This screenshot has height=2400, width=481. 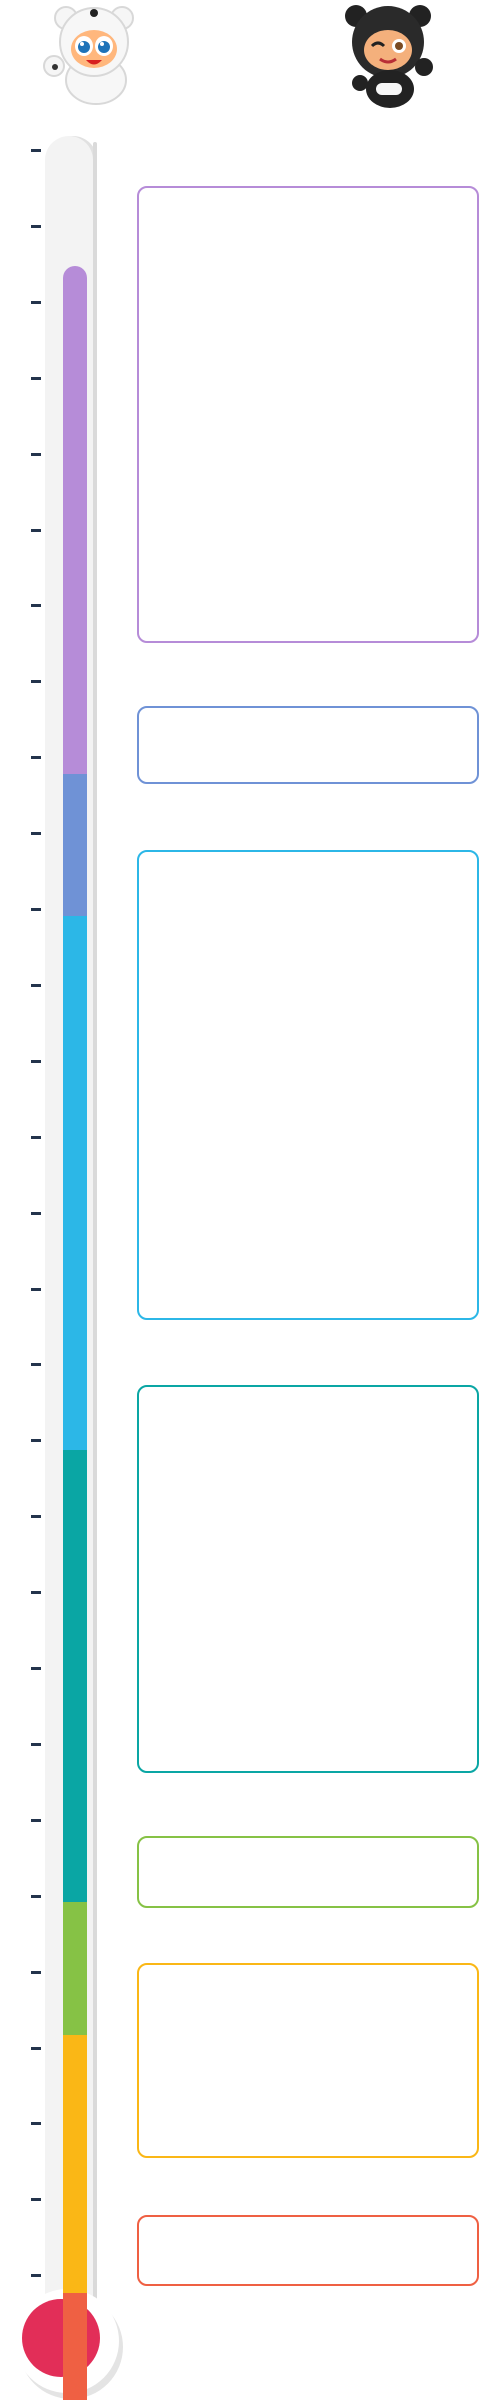 What do you see at coordinates (308, 1872) in the screenshot?
I see `timeline-box-green` at bounding box center [308, 1872].